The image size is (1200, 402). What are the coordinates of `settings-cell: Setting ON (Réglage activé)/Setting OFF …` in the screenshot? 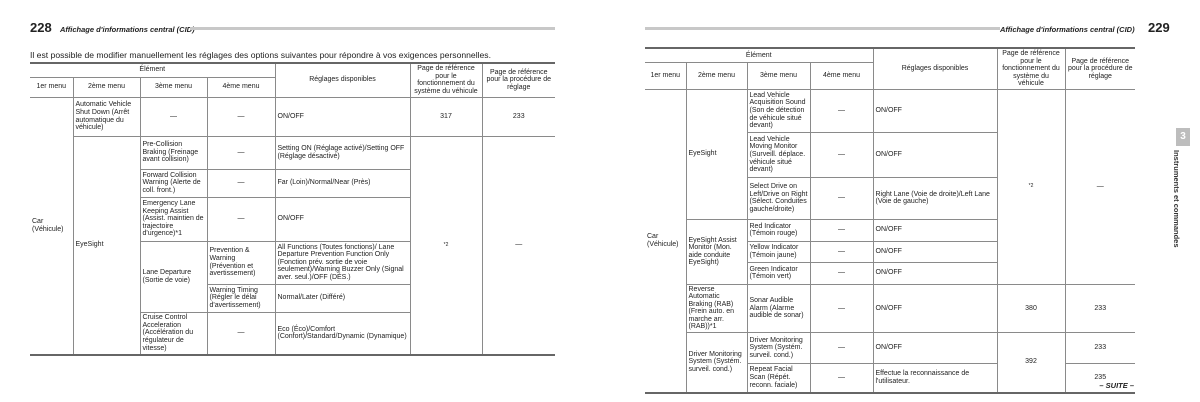 It's located at (342, 152).